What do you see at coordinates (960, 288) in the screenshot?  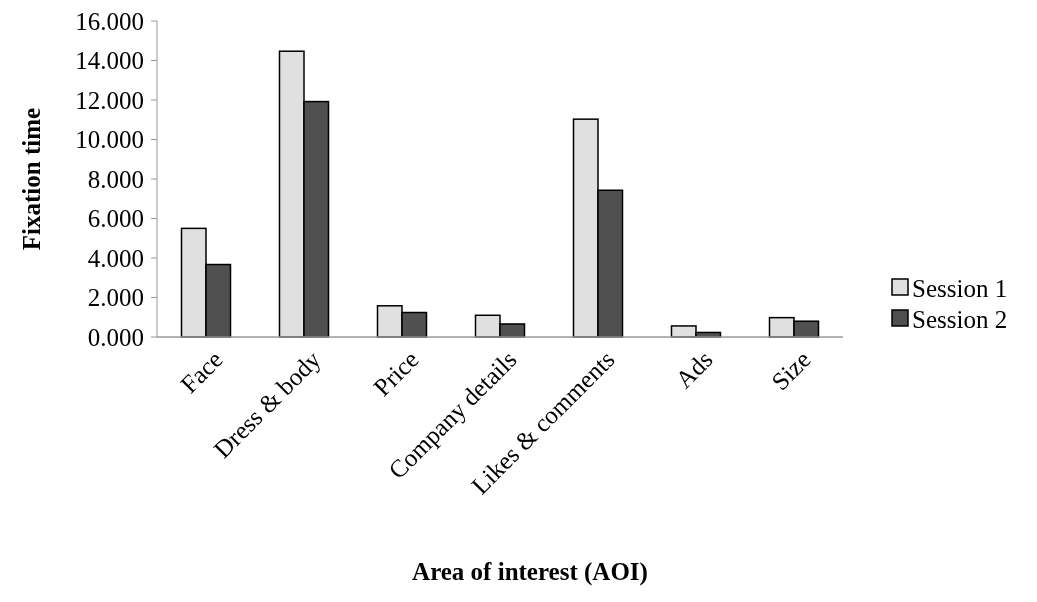 I see `legend-label: Session 1` at bounding box center [960, 288].